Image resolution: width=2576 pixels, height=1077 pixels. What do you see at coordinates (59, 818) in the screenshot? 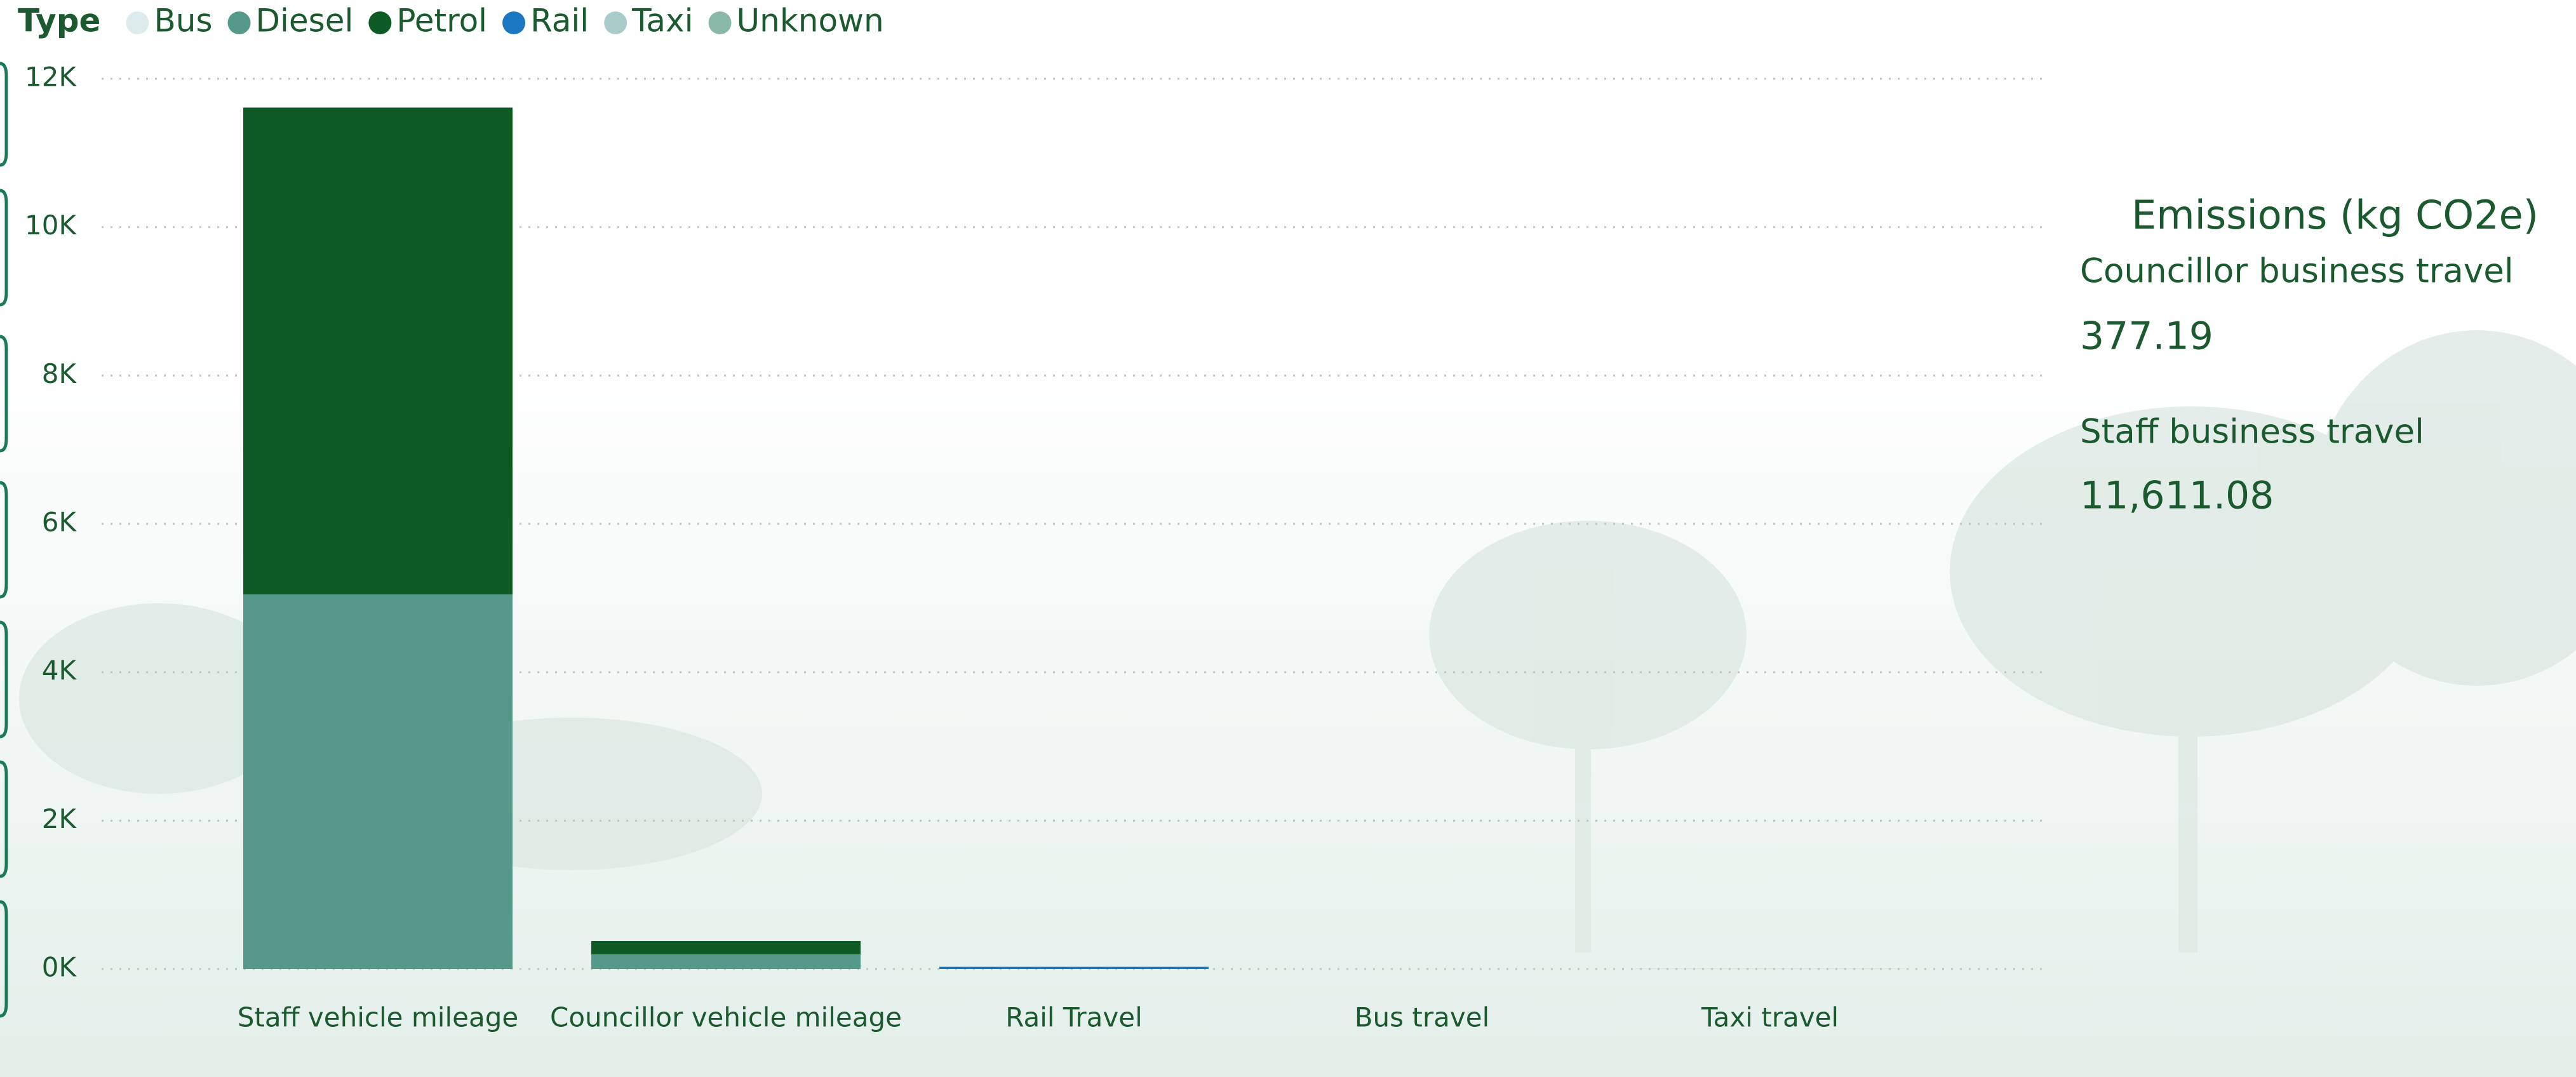
I see `y-tick-label: 2K` at bounding box center [59, 818].